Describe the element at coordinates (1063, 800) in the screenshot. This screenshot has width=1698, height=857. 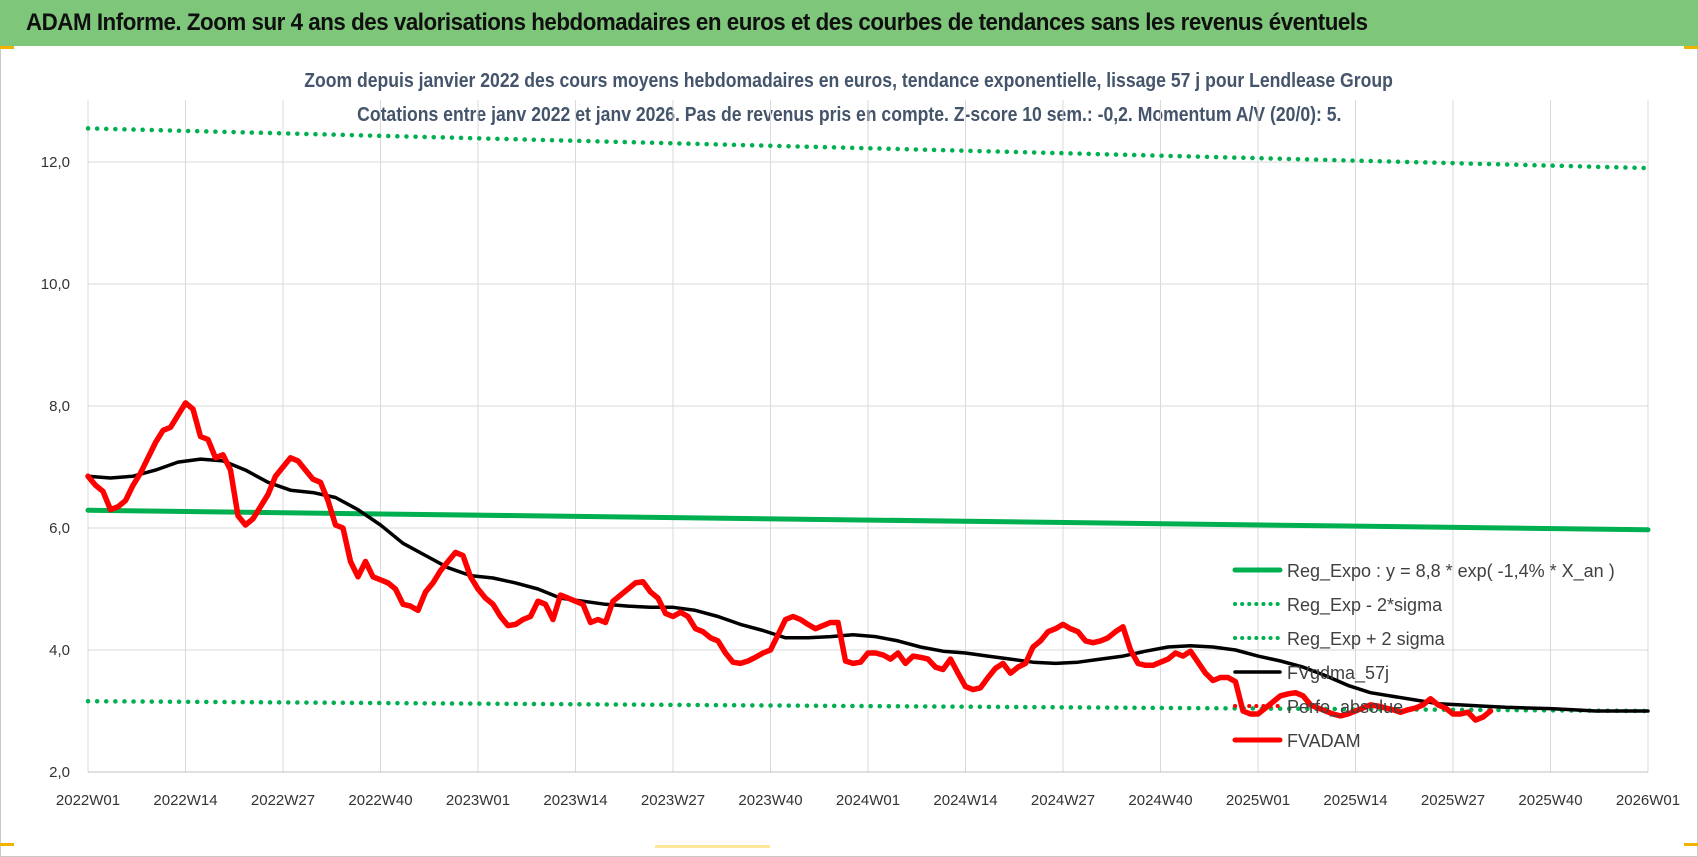
I see `x-tick-label: 2024W27` at that location.